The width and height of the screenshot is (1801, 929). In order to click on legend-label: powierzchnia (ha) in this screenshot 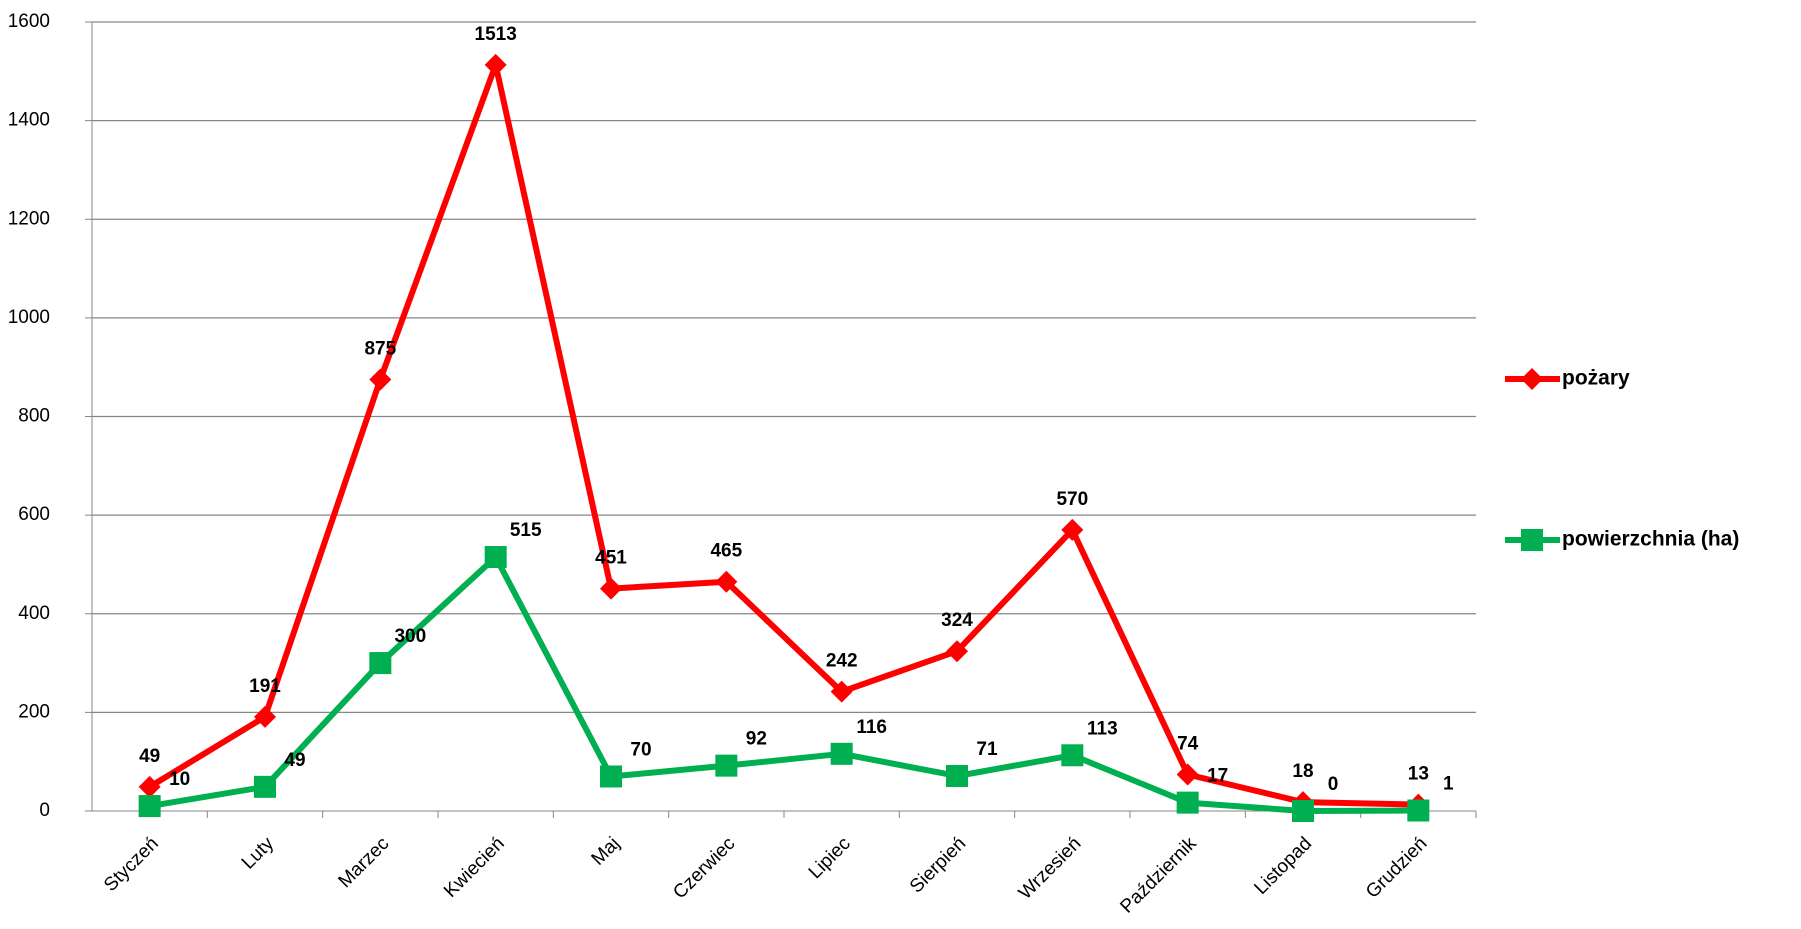, I will do `click(1650, 539)`.